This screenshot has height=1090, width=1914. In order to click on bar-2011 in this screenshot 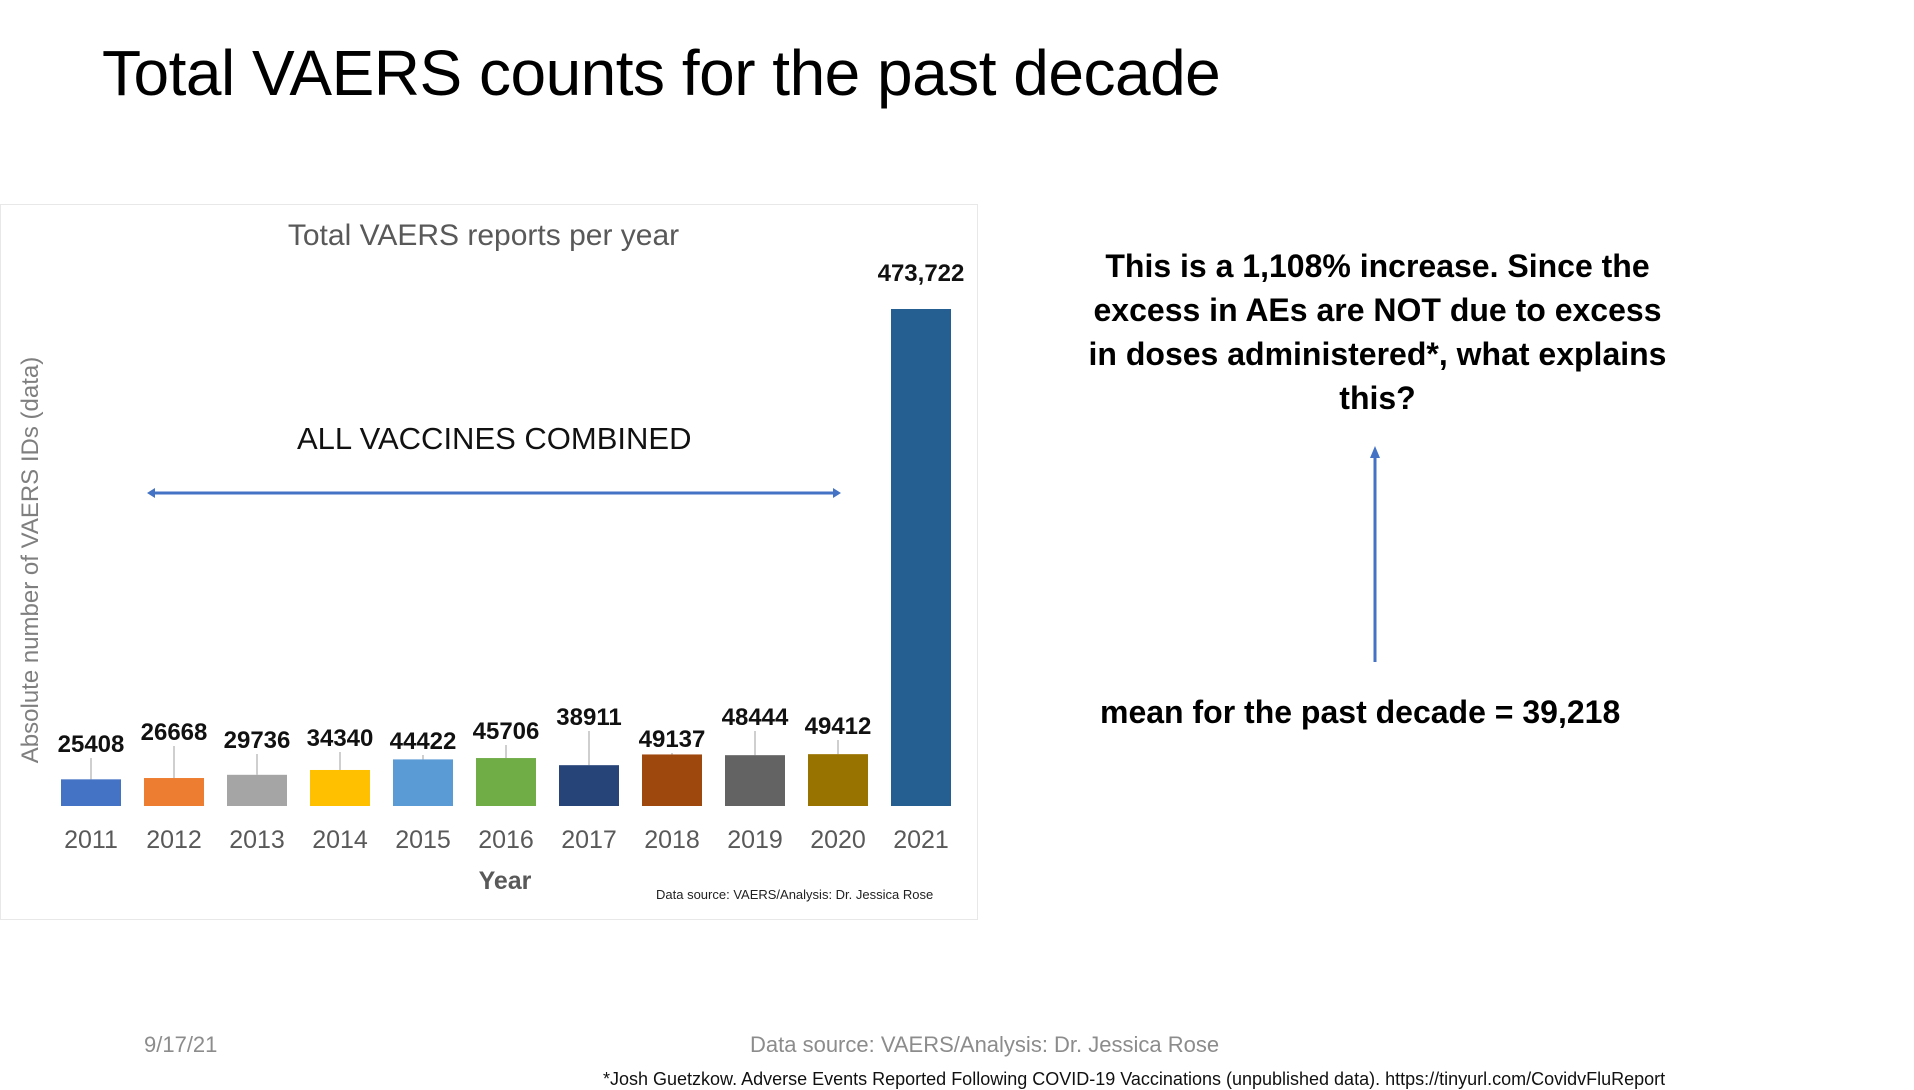, I will do `click(91, 792)`.